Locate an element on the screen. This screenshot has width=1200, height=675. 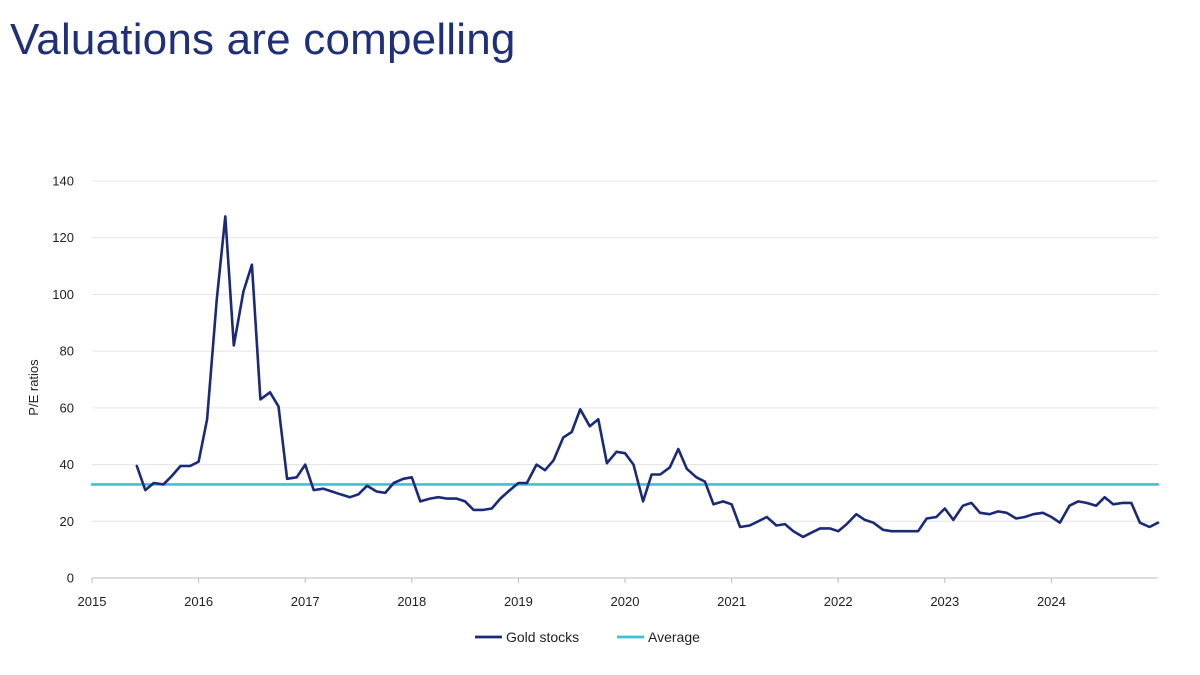
y-axis-ticks: 0 20 40 60 80 100 120 140 is located at coordinates (63, 380).